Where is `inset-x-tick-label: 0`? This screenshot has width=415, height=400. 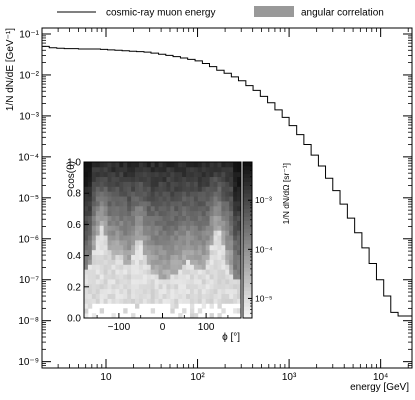 inset-x-tick-label: 0 is located at coordinates (163, 327).